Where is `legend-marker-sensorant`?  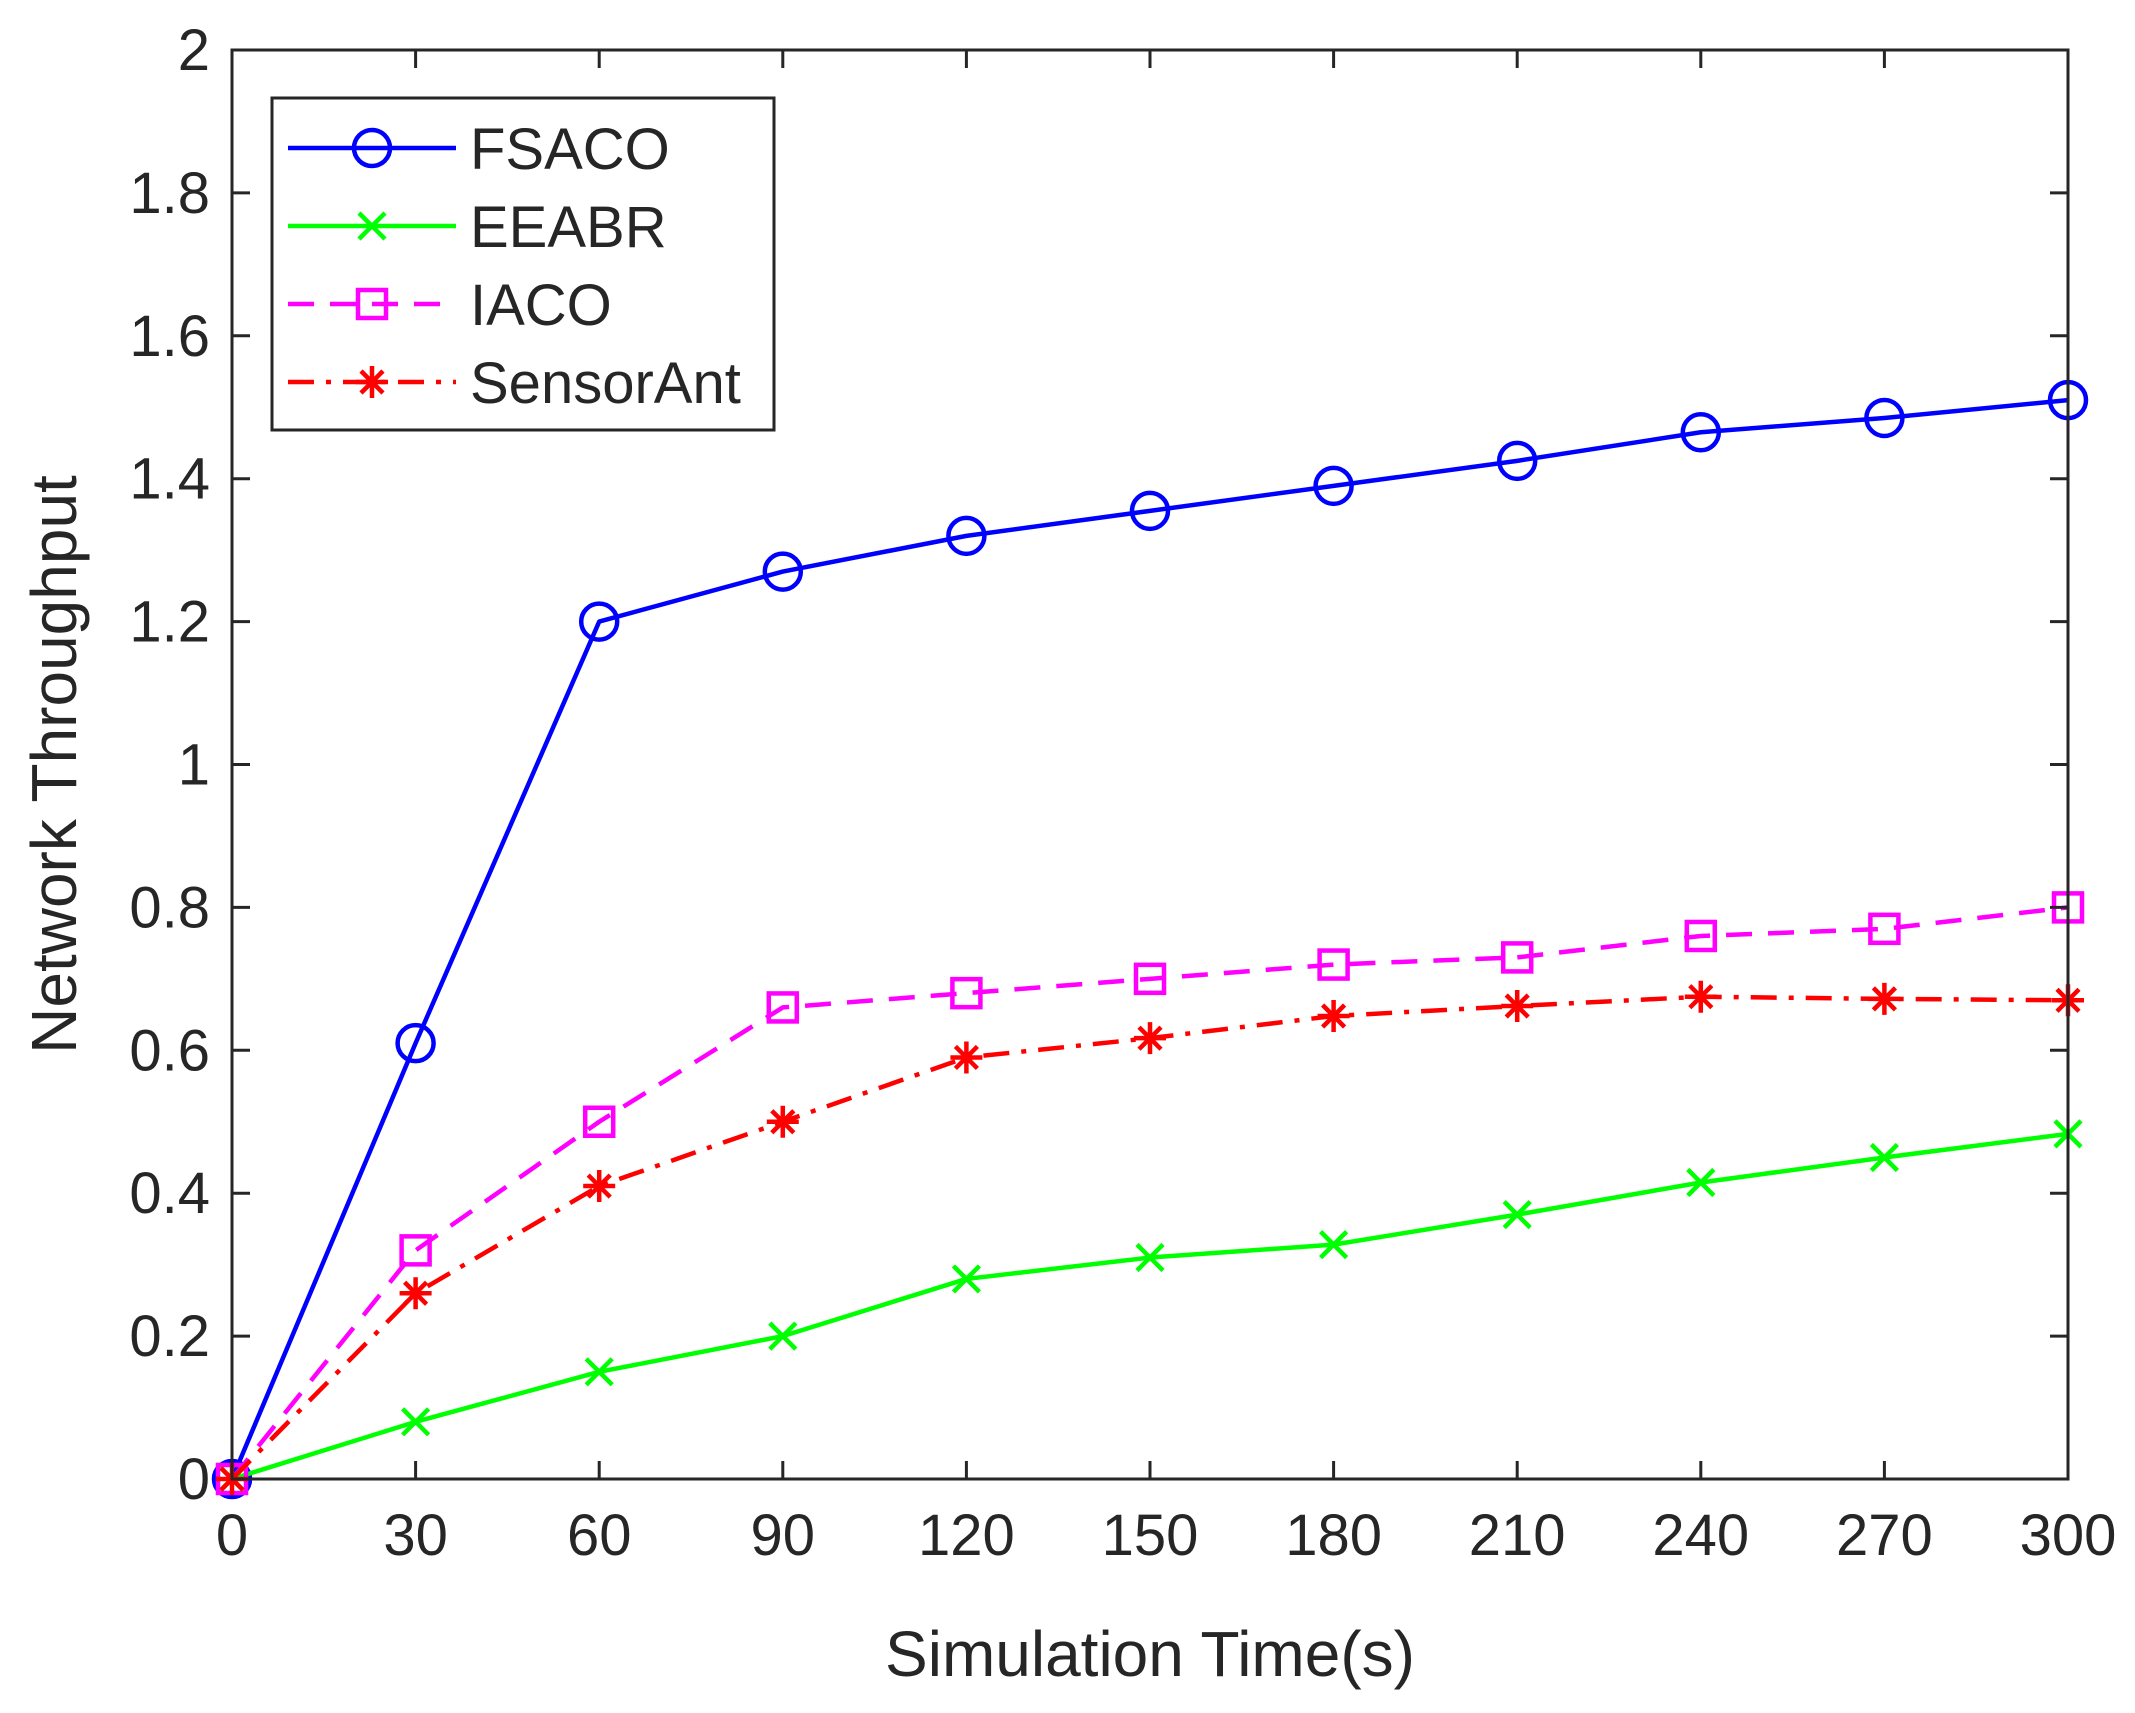
legend-marker-sensorant is located at coordinates (372, 382).